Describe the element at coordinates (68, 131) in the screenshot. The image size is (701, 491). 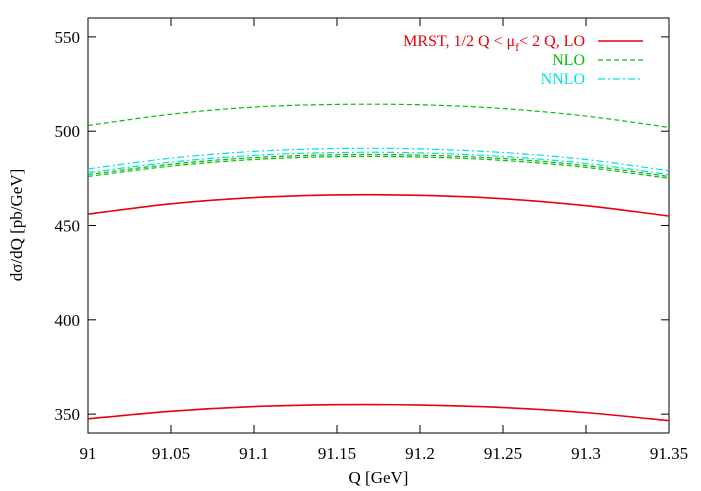
I see `y-tick-label: 500` at that location.